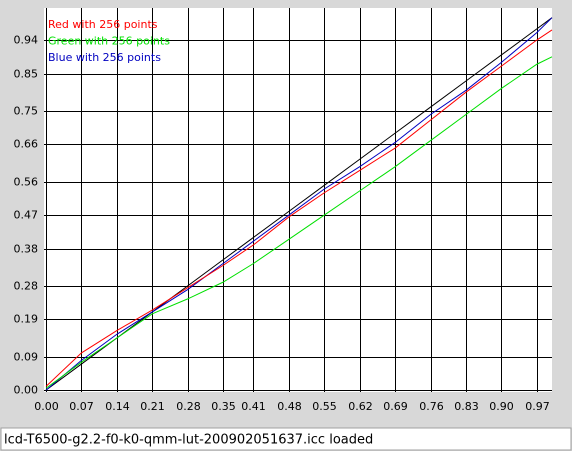 This screenshot has width=572, height=451. I want to click on x-tick-label: 0.21, so click(152, 406).